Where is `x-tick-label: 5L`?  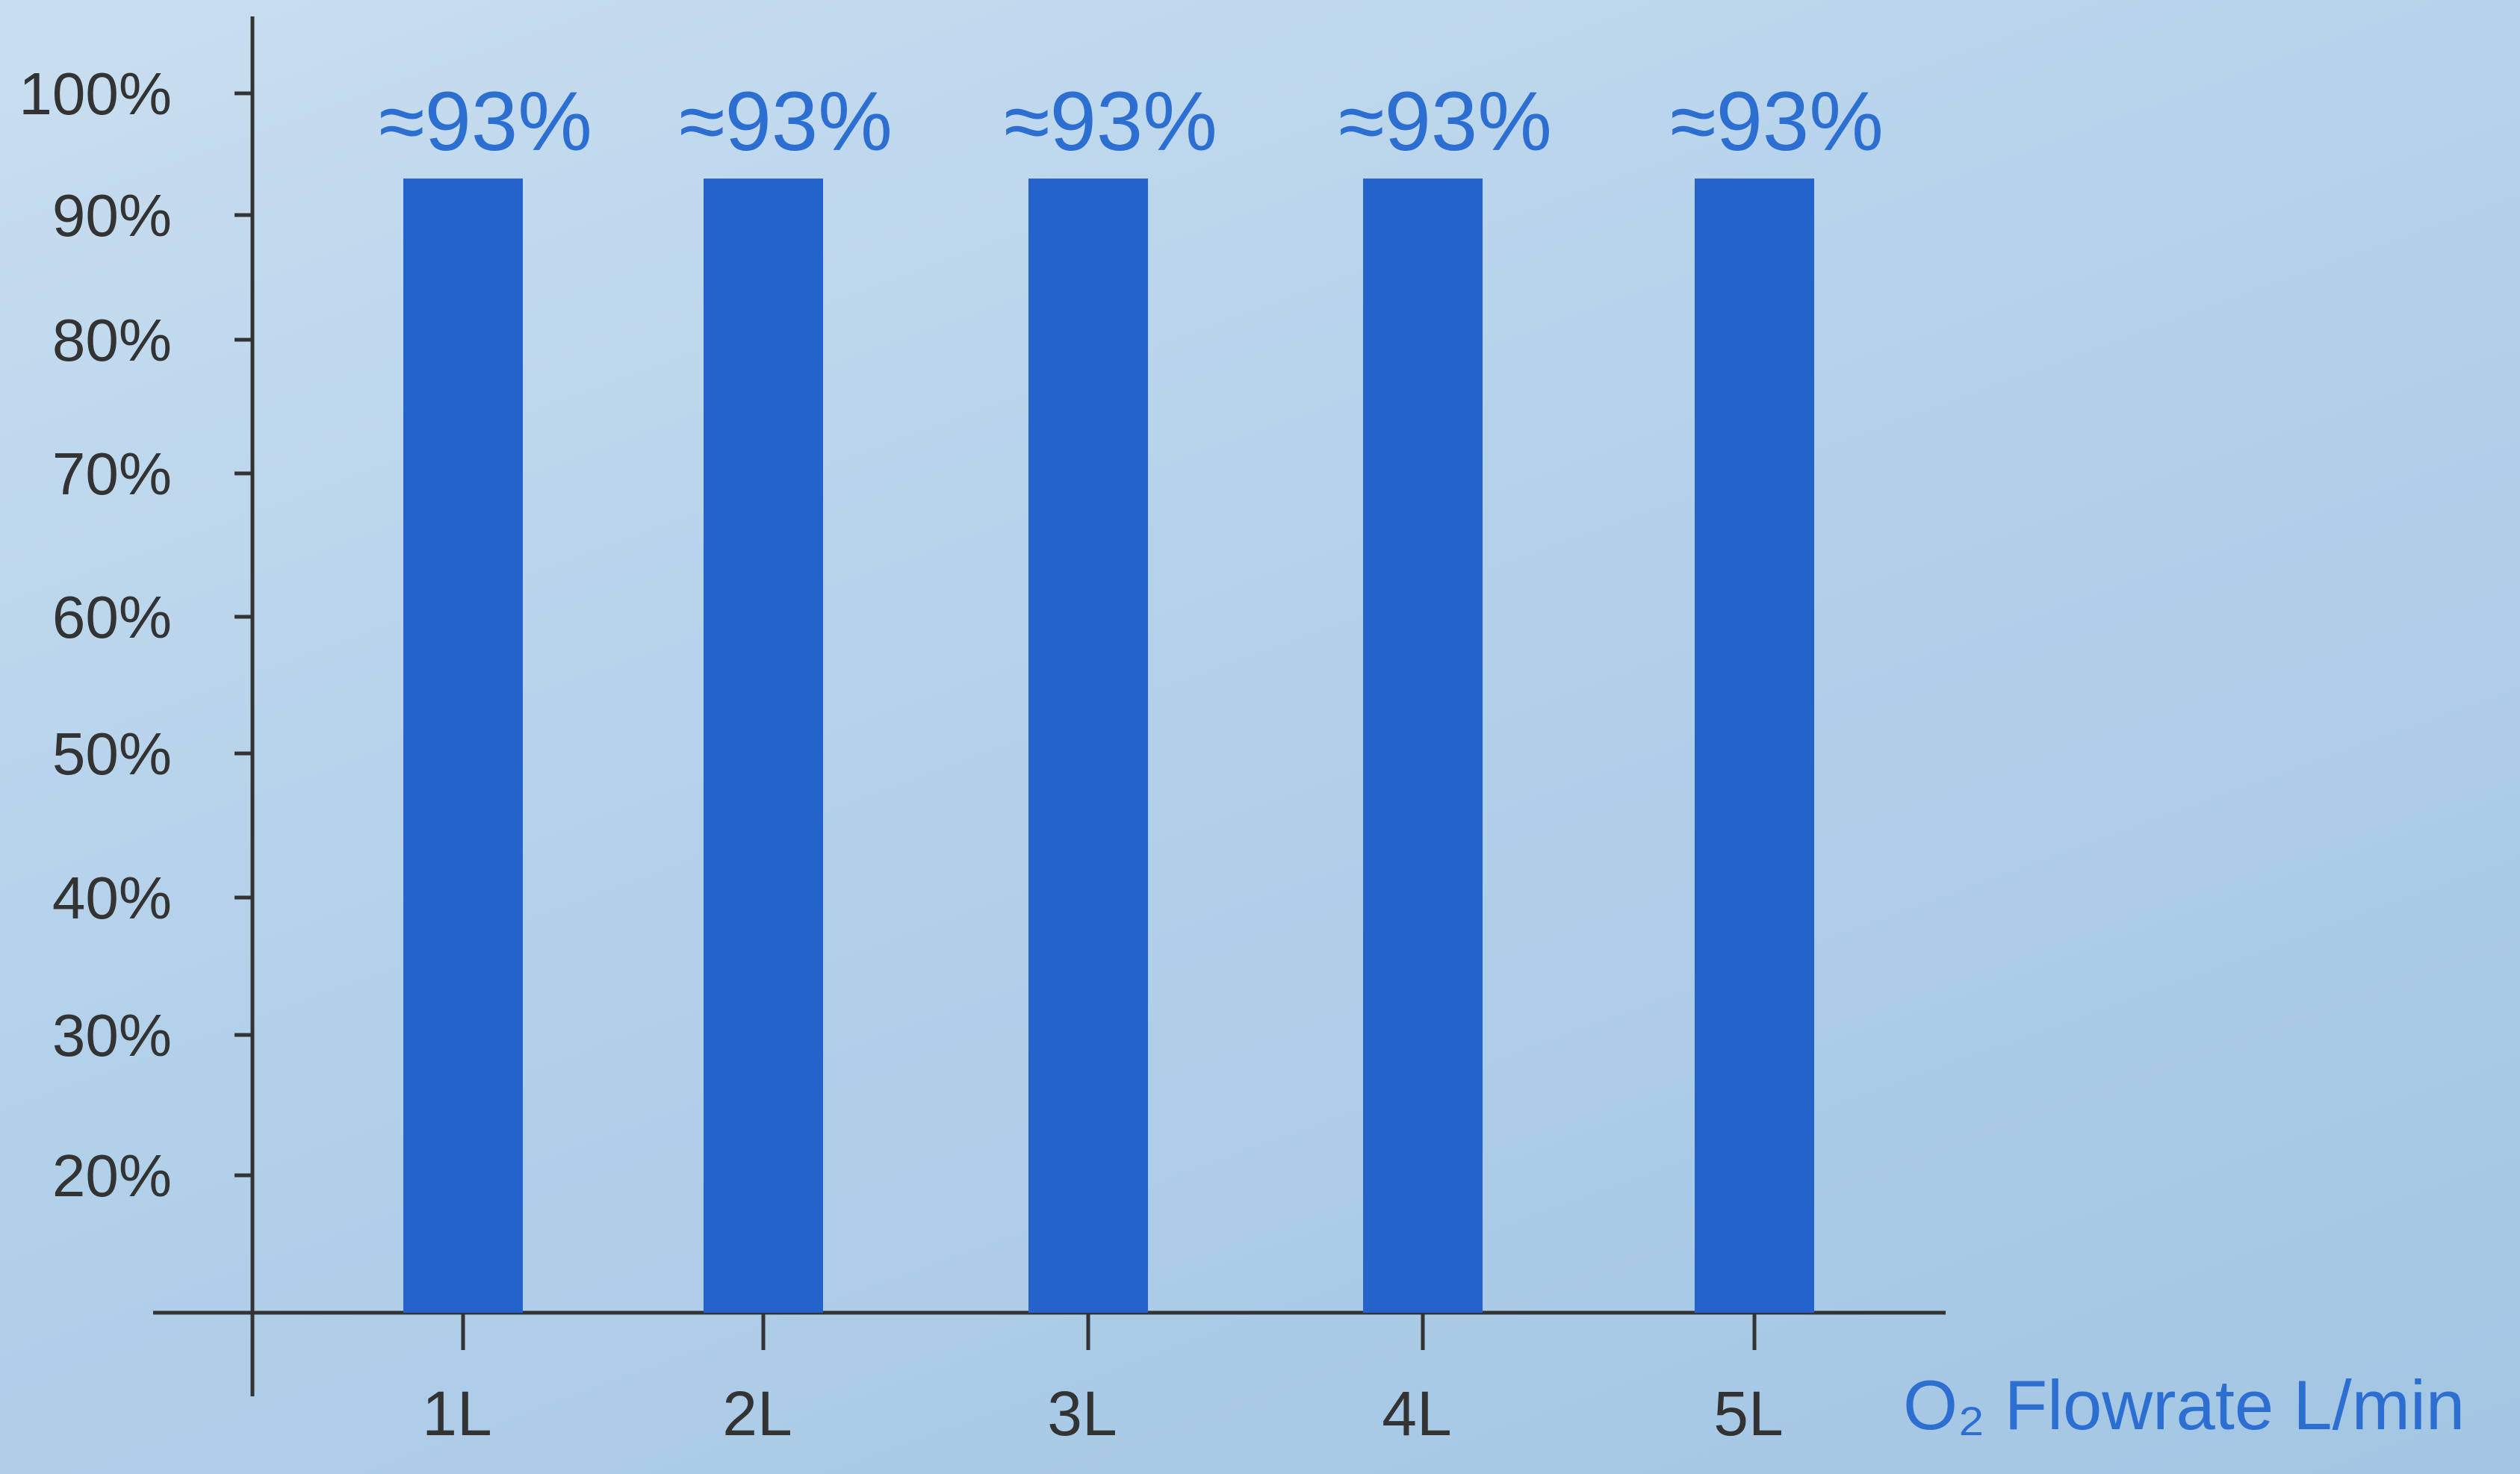 x-tick-label: 5L is located at coordinates (1748, 1413).